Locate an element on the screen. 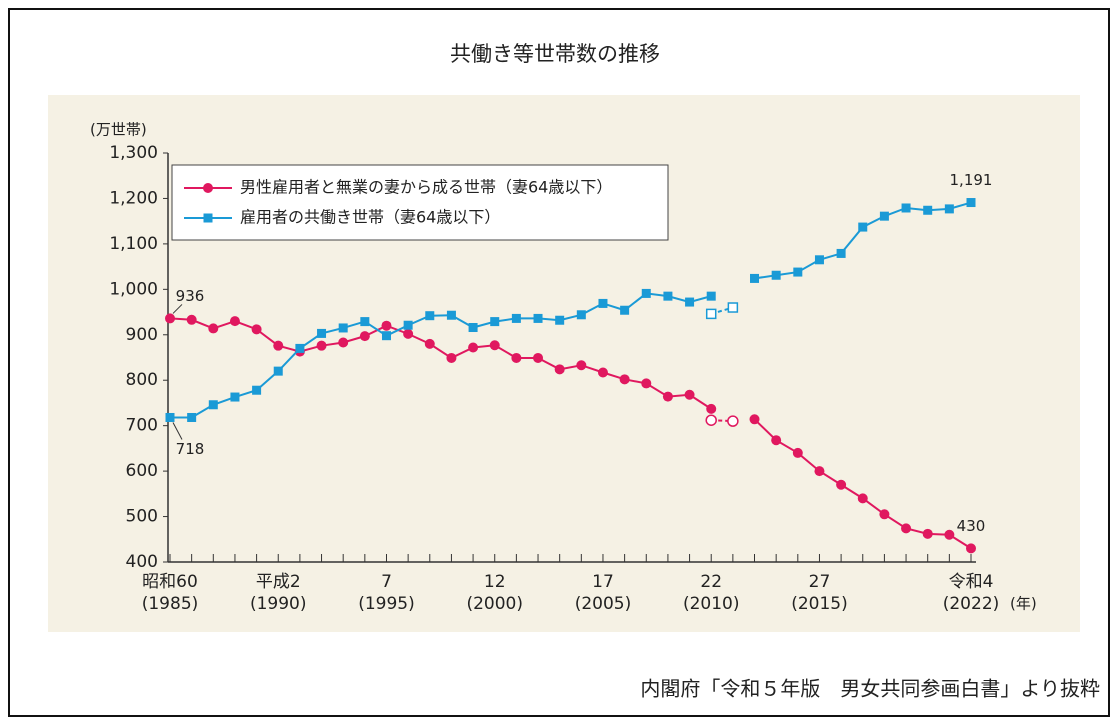  x-tick-label: 平成2 is located at coordinates (278, 582).